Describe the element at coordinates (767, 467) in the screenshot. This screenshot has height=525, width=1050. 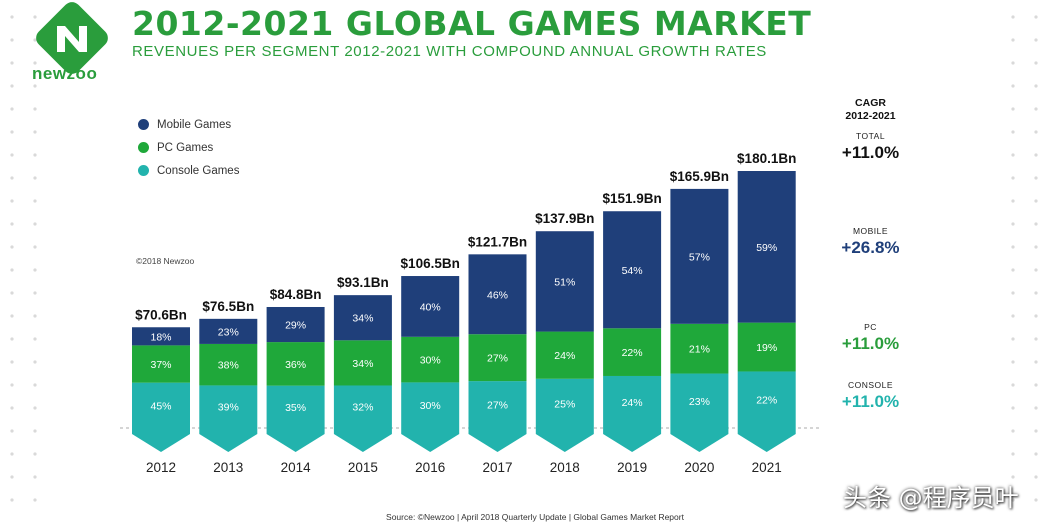
I see `x-tick-label: 2021` at that location.